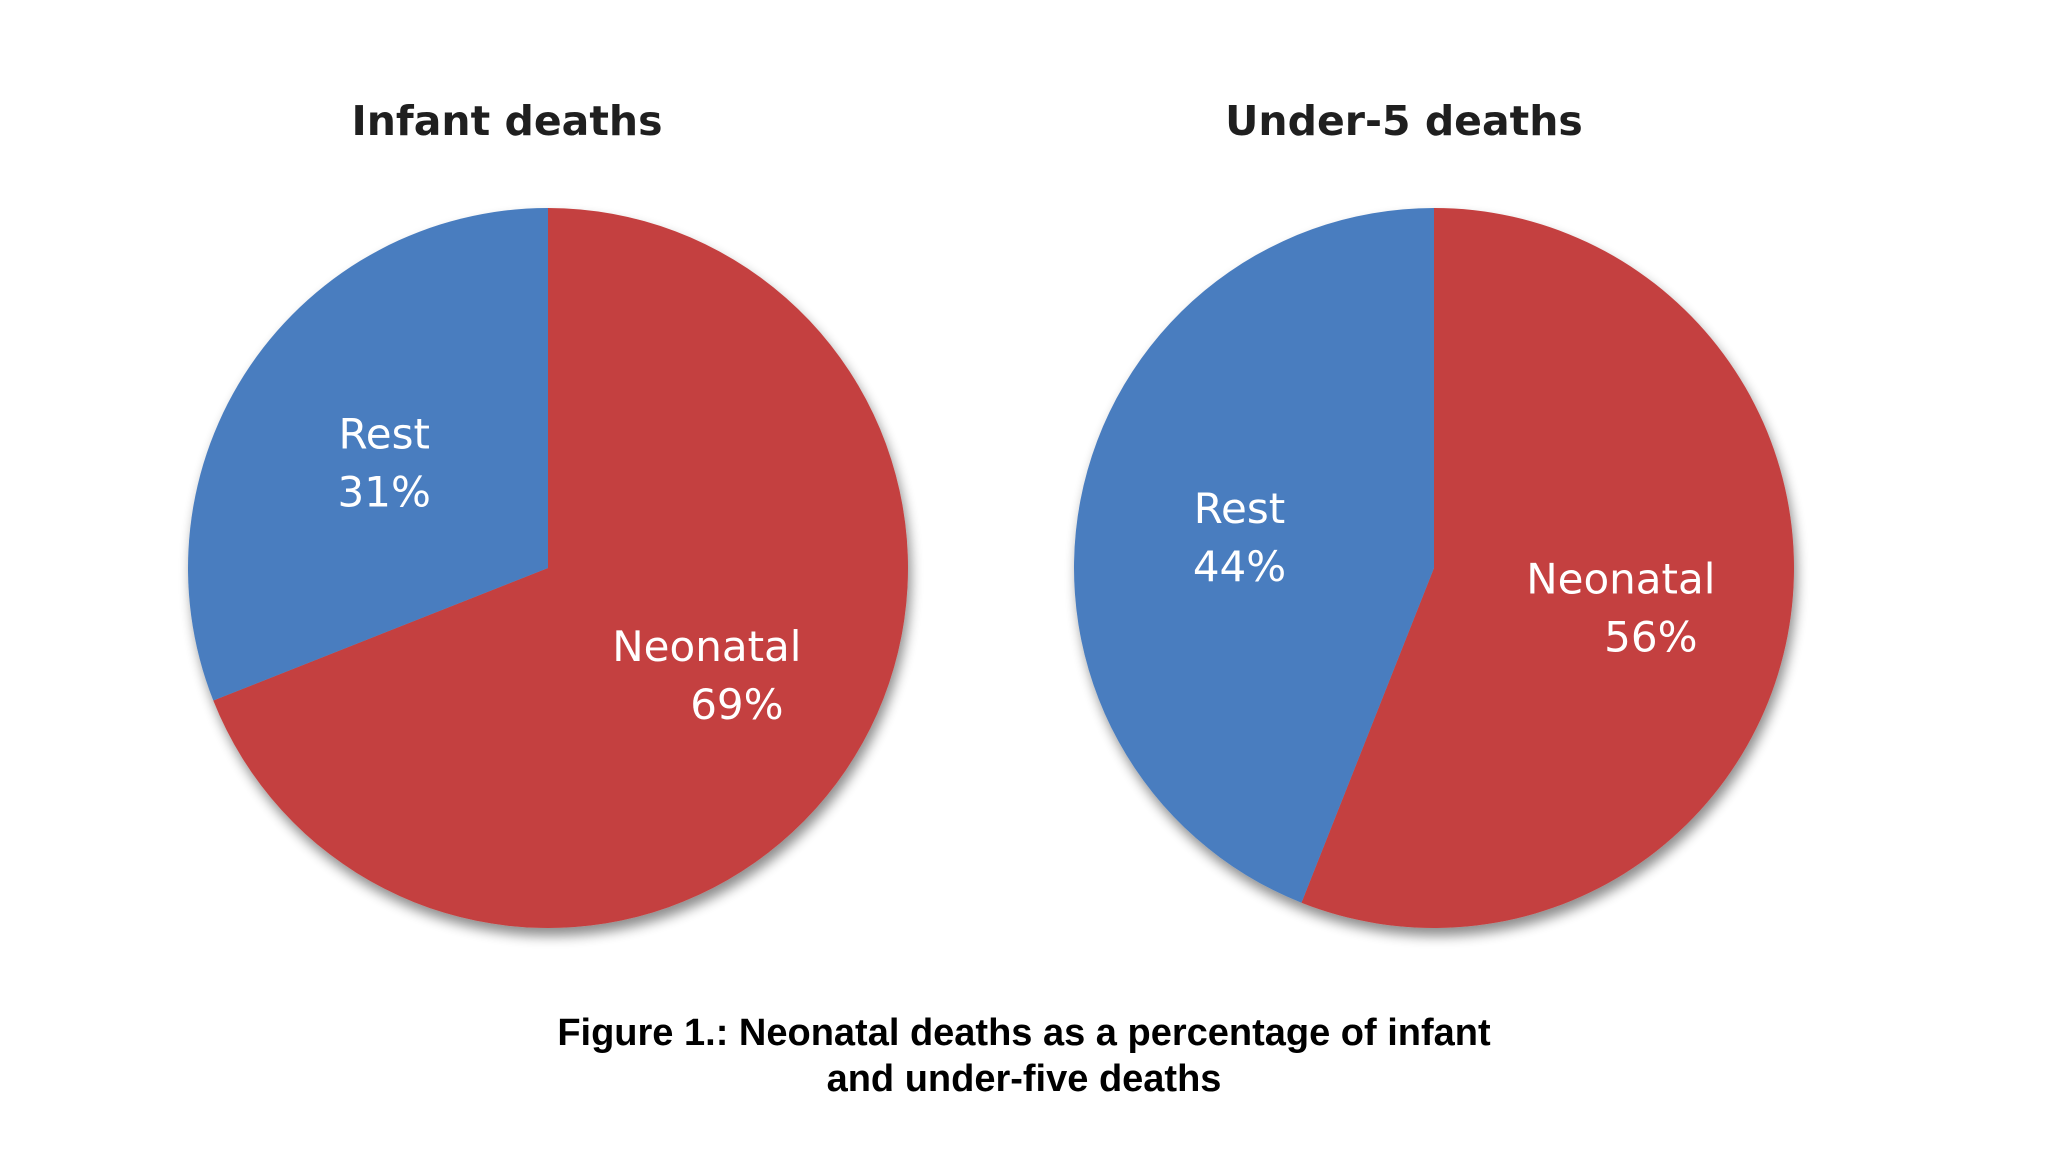  Describe the element at coordinates (1024, 1079) in the screenshot. I see `caption-line-2: and under-five deaths` at that location.